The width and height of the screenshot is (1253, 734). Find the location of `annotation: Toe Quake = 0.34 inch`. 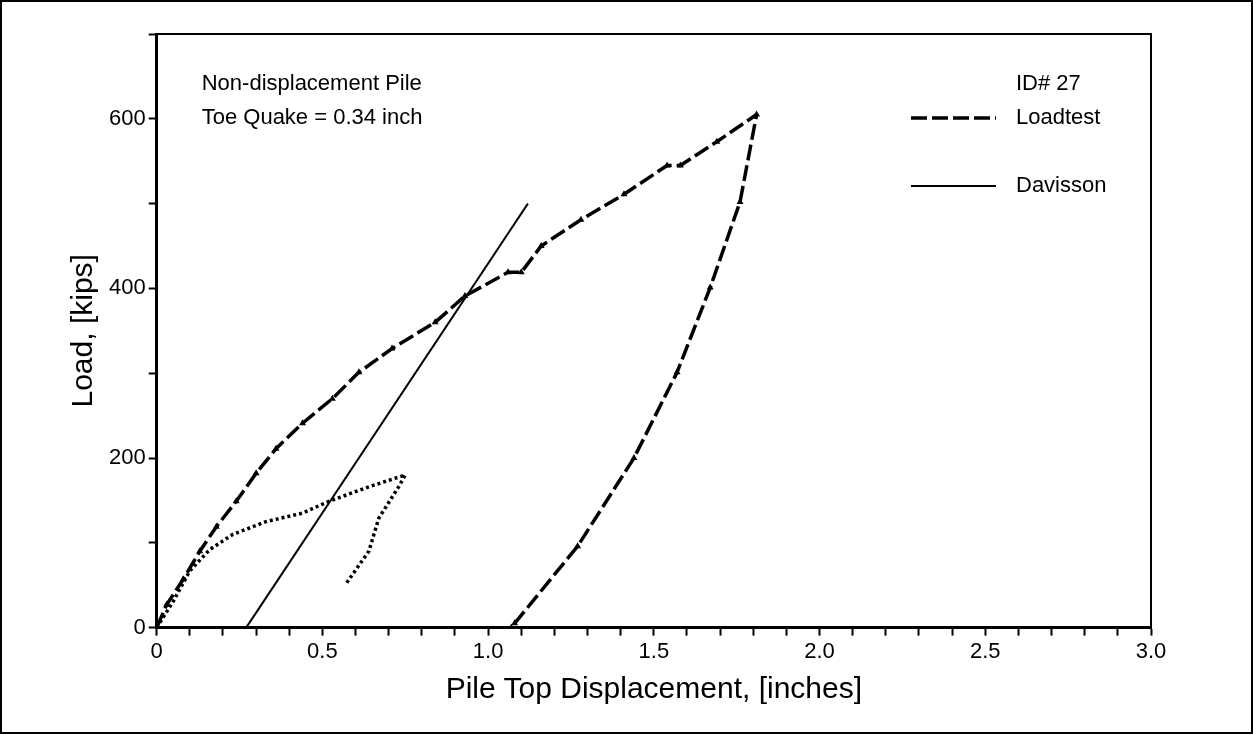

annotation: Toe Quake = 0.34 inch is located at coordinates (312, 117).